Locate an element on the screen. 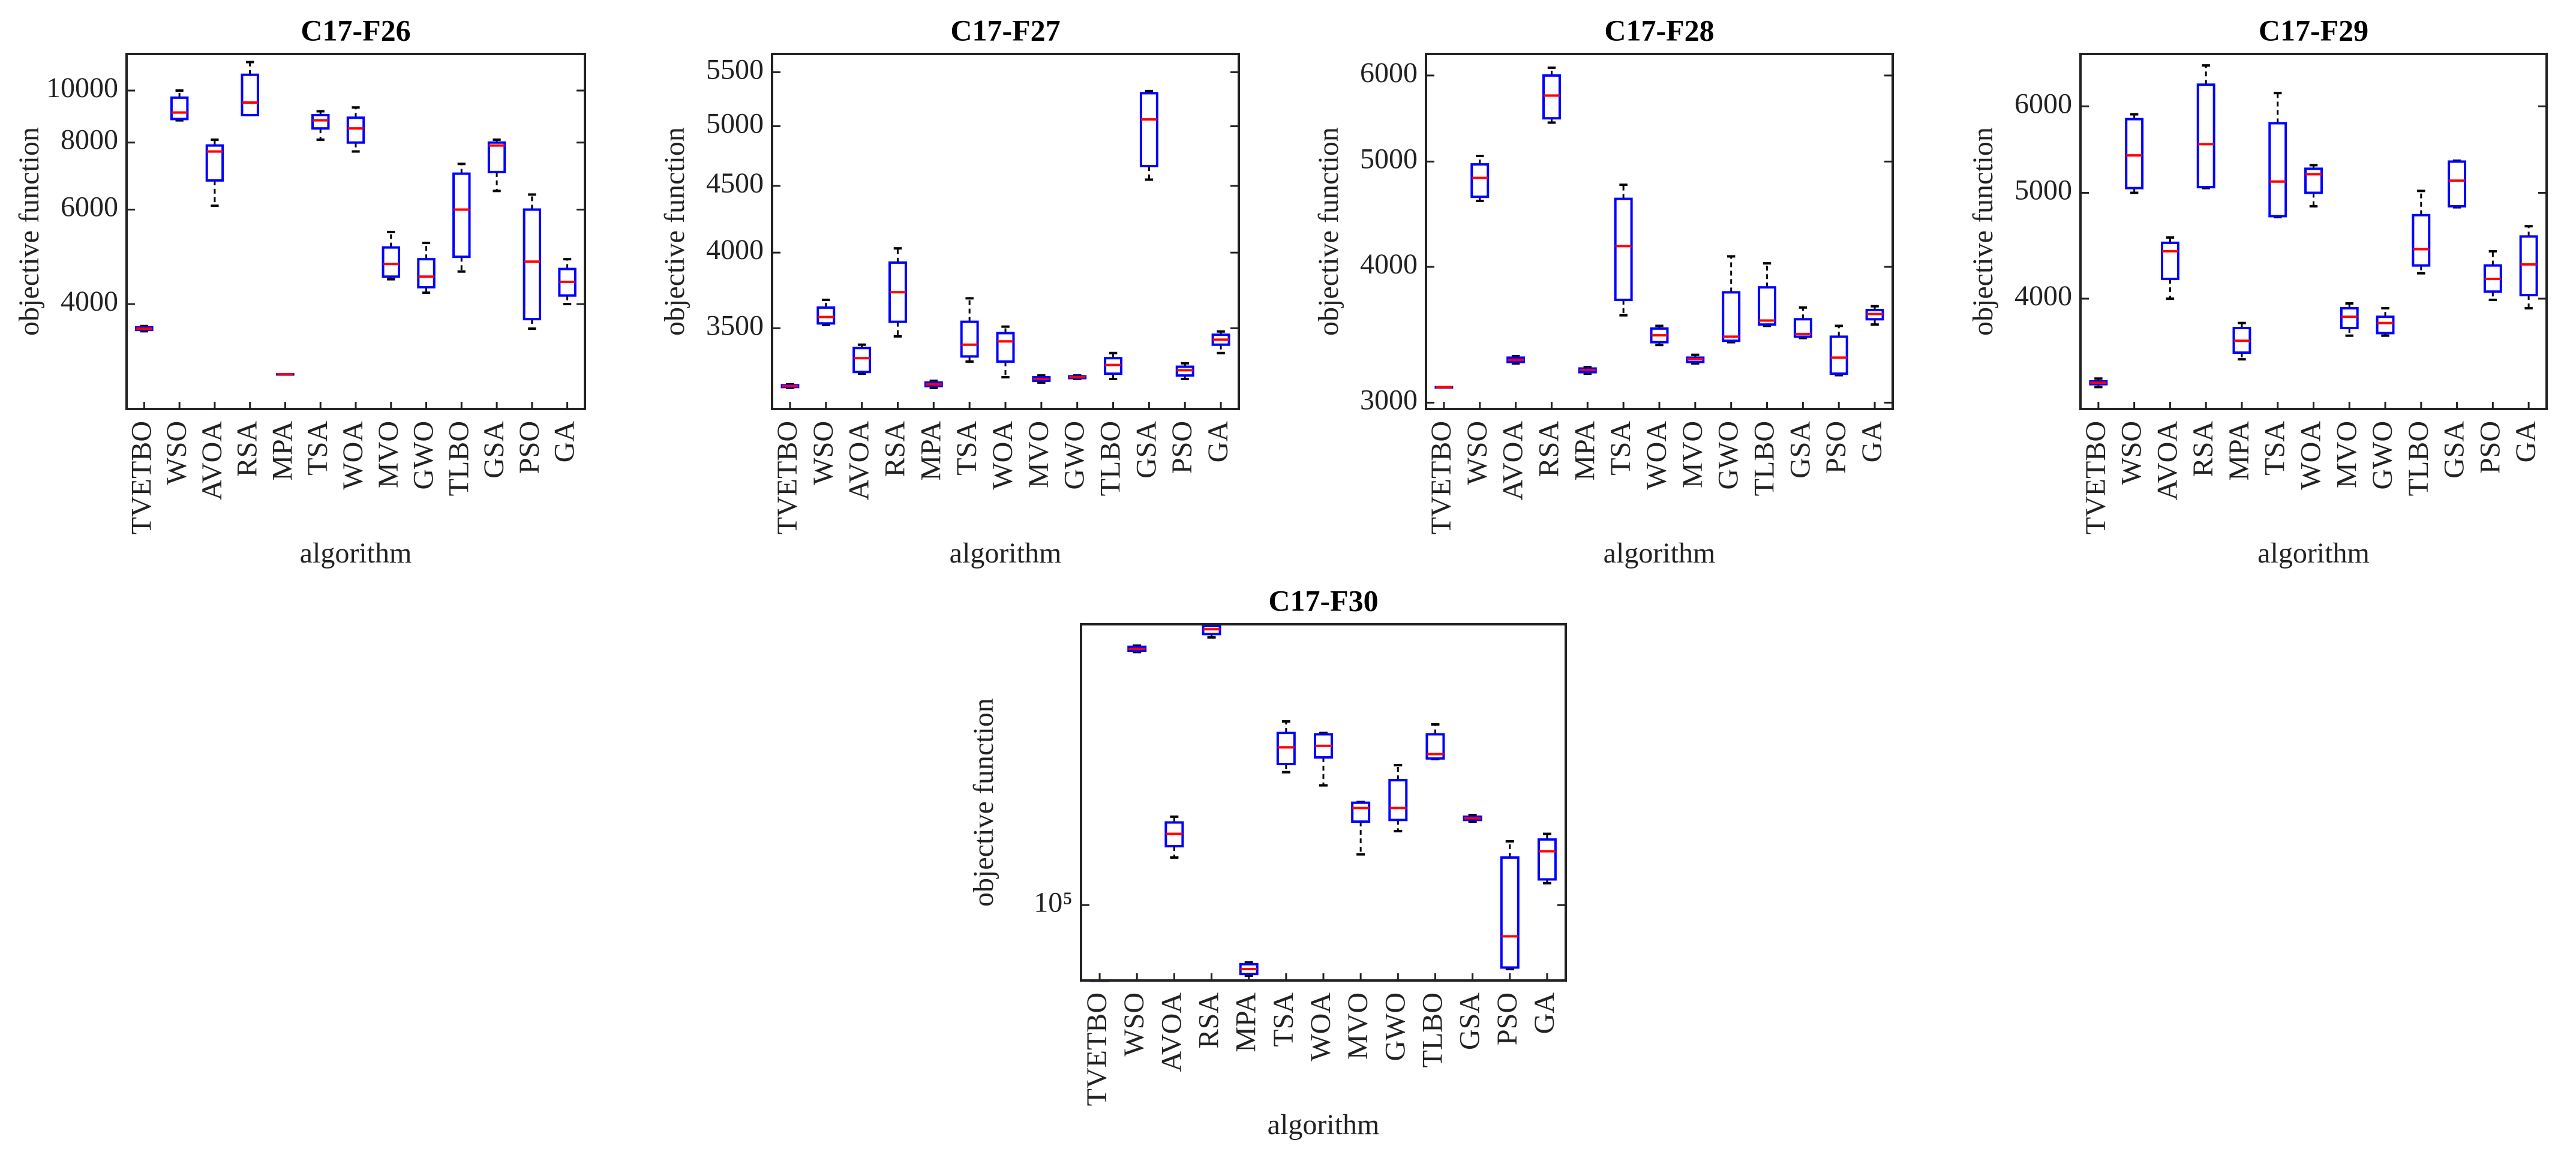  y-tick-label: 8000 is located at coordinates (90, 140).